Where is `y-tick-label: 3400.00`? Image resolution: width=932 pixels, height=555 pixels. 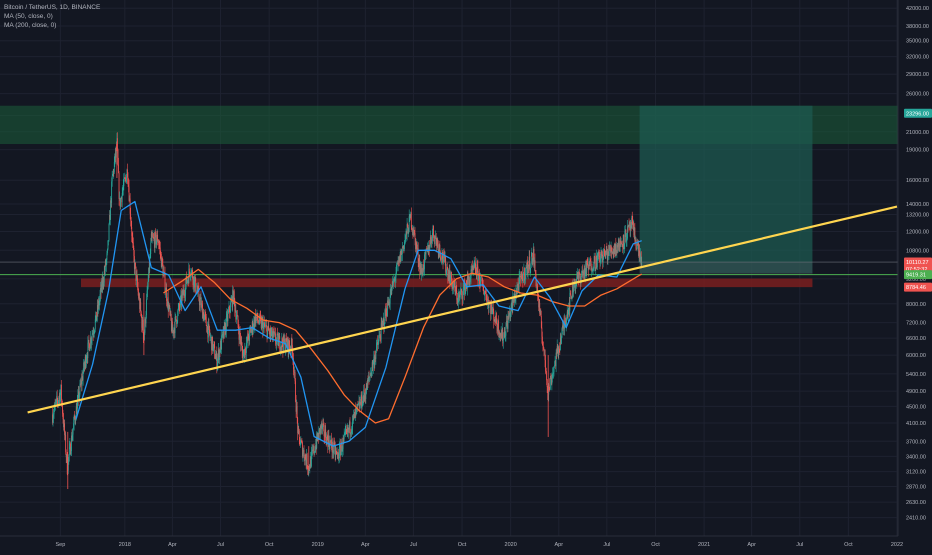 y-tick-label: 3400.00 is located at coordinates (916, 457).